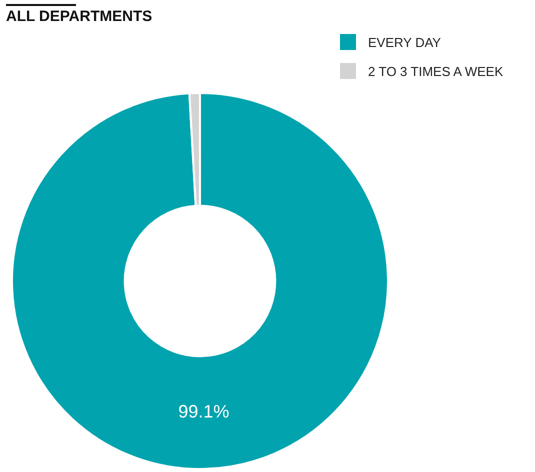  I want to click on data-label: 99.1%, so click(204, 412).